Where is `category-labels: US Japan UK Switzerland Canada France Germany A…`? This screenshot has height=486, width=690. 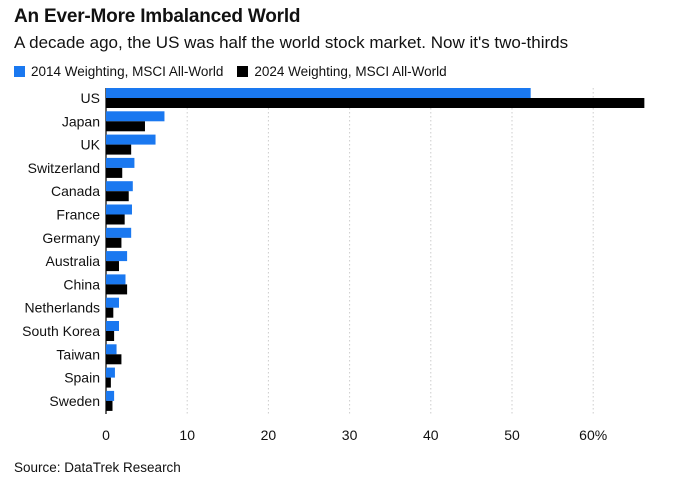 category-labels: US Japan UK Switzerland Canada France Germany A… is located at coordinates (61, 249).